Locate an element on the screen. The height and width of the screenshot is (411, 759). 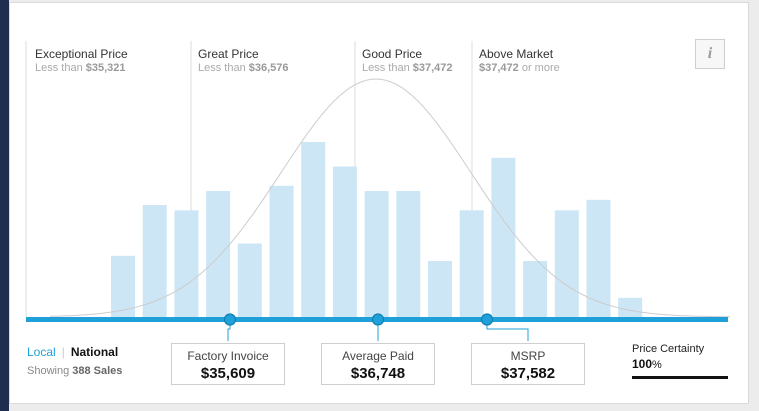
info-icon: i is located at coordinates (710, 54).